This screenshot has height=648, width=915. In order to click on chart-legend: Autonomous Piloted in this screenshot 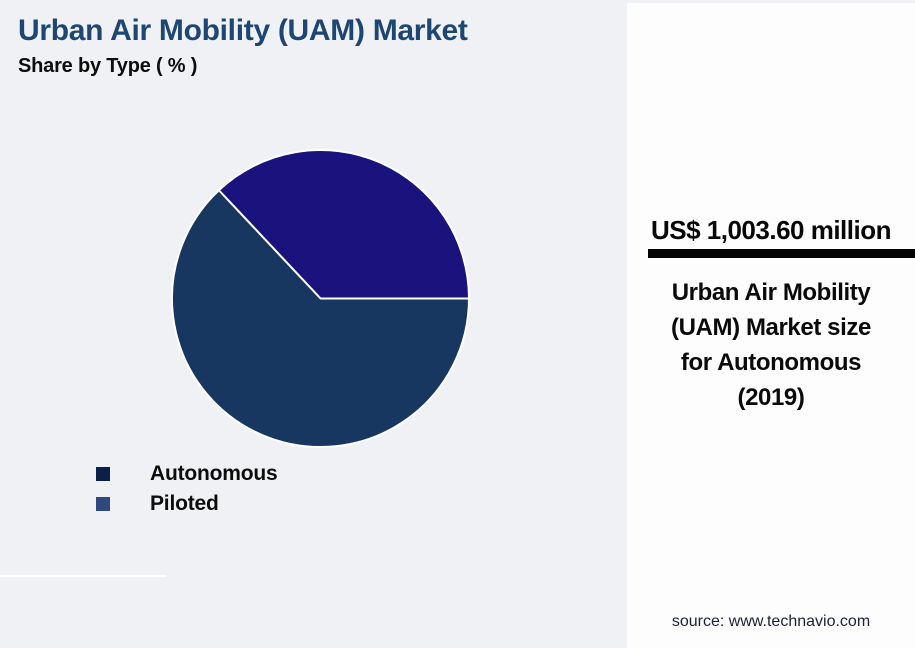, I will do `click(187, 489)`.